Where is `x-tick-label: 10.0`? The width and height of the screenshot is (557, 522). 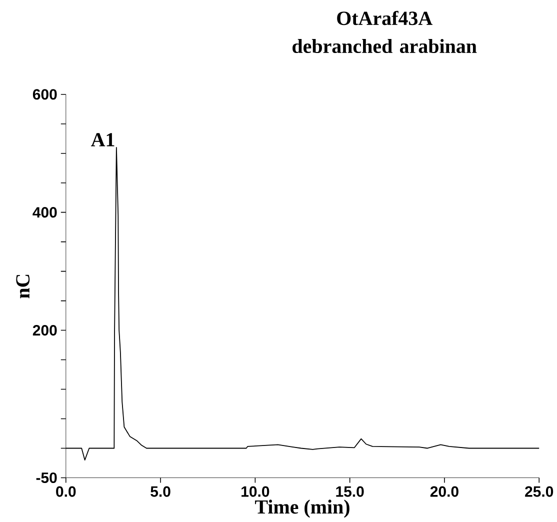 x-tick-label: 10.0 is located at coordinates (256, 491).